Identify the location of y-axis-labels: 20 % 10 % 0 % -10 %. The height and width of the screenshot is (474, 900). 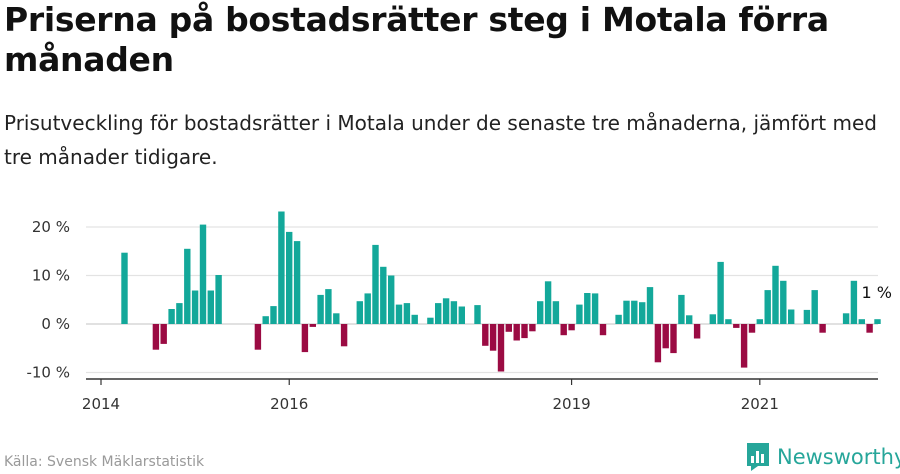
(48, 300).